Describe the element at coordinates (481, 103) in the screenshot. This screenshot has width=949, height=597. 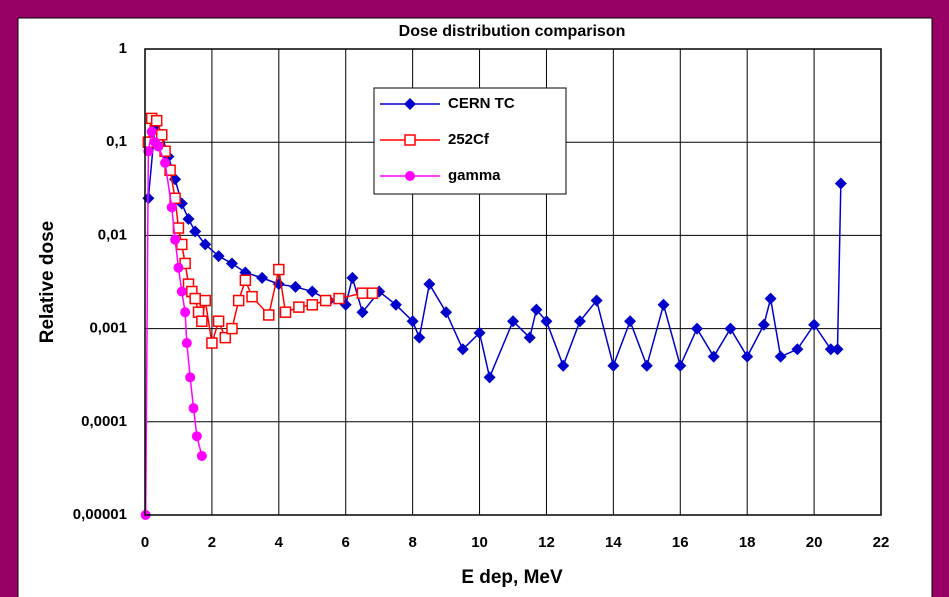
I see `legend-label: CERN TC` at that location.